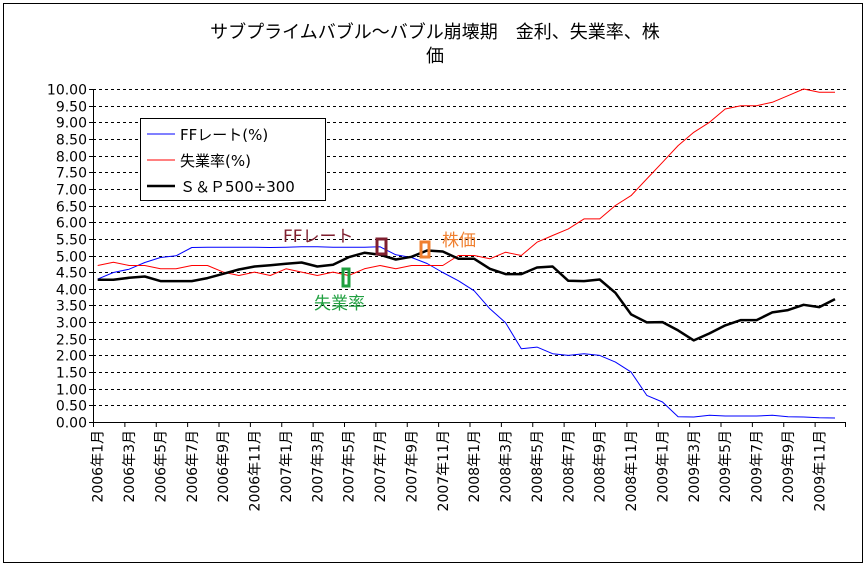 Image resolution: width=867 pixels, height=571 pixels. I want to click on annotation-stock-label: 株価, so click(459, 241).